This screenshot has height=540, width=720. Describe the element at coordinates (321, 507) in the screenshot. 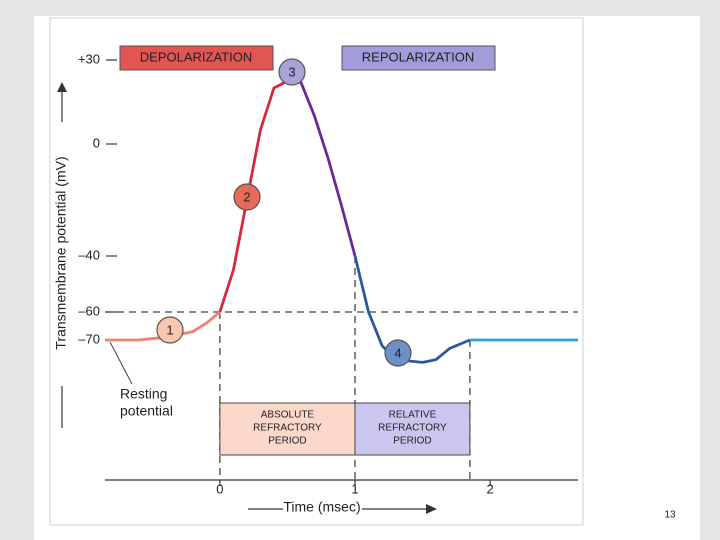

I see `x-axis-title: Time (msec)` at that location.